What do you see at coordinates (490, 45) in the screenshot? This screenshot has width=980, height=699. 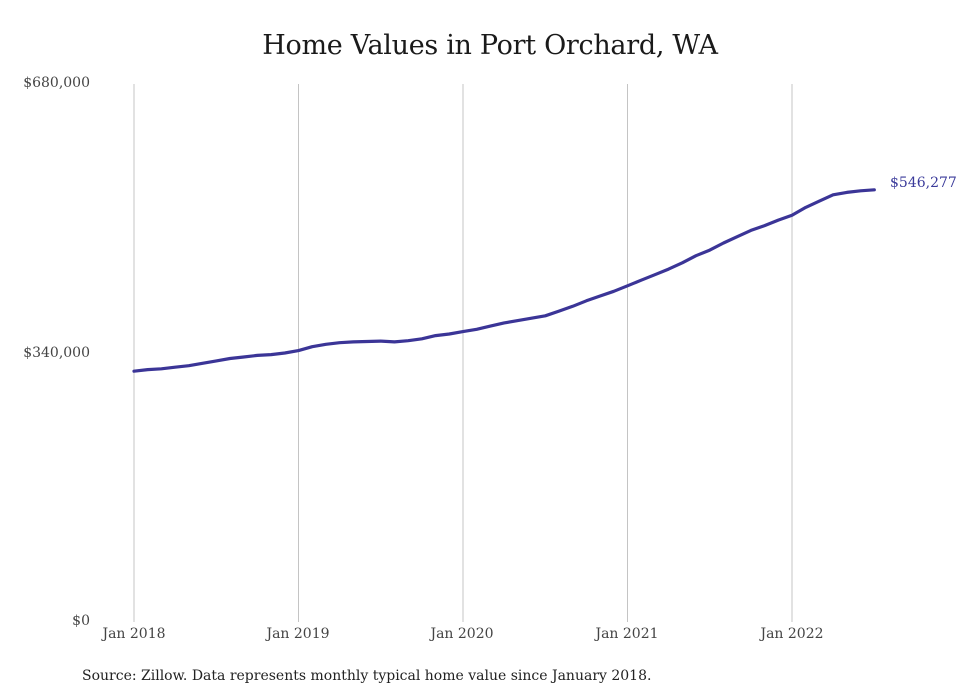 I see `chart-title: Home Values in Port Orchard, WA` at bounding box center [490, 45].